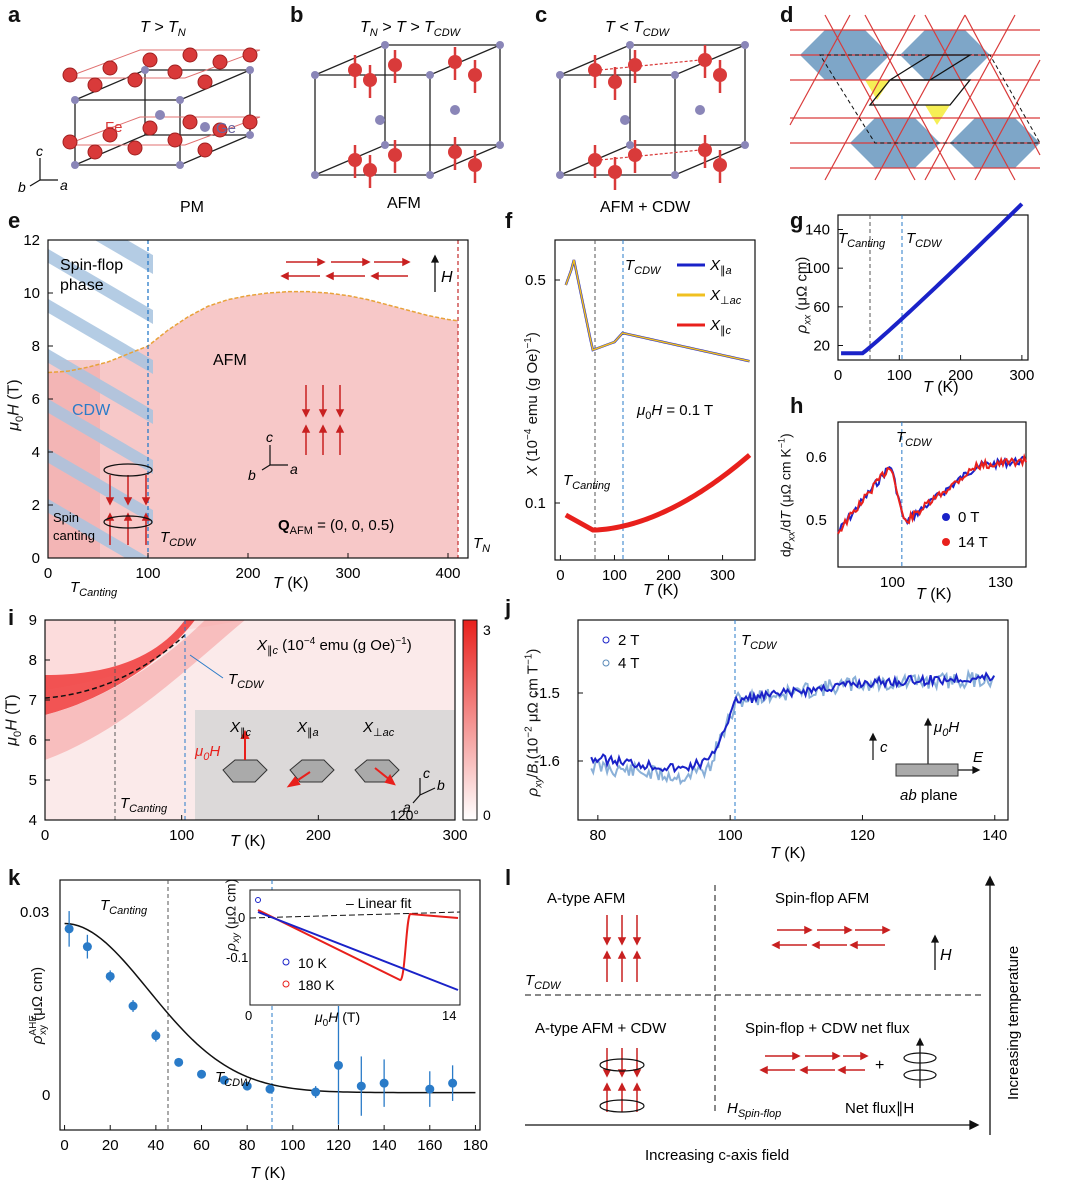 This screenshot has width=1080, height=1180. I want to click on crystal-structure-c: T < TCDW AFM + CDW, so click(652, 117).